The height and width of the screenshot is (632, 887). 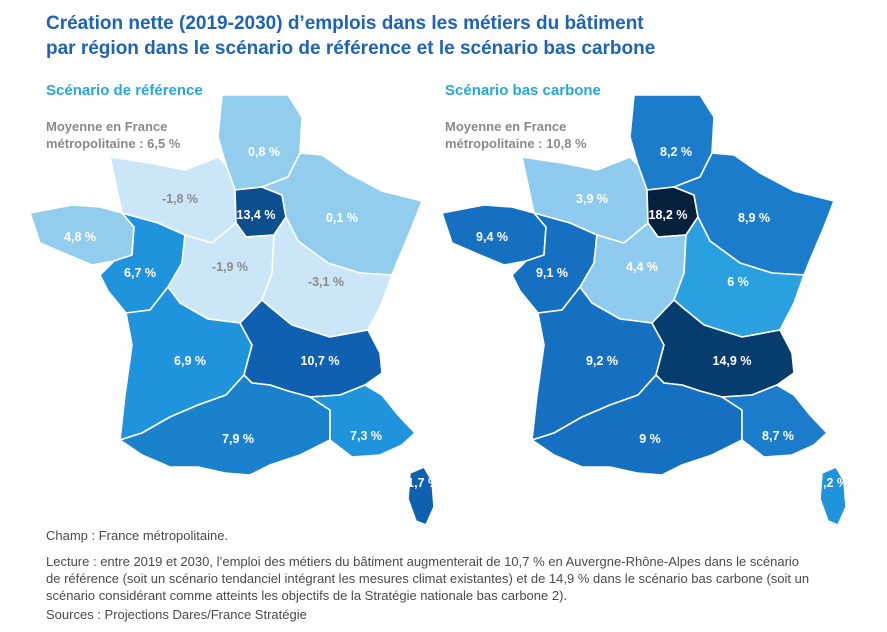 I want to click on region-label-pays-de-la-loire: 6,7 %, so click(x=140, y=273).